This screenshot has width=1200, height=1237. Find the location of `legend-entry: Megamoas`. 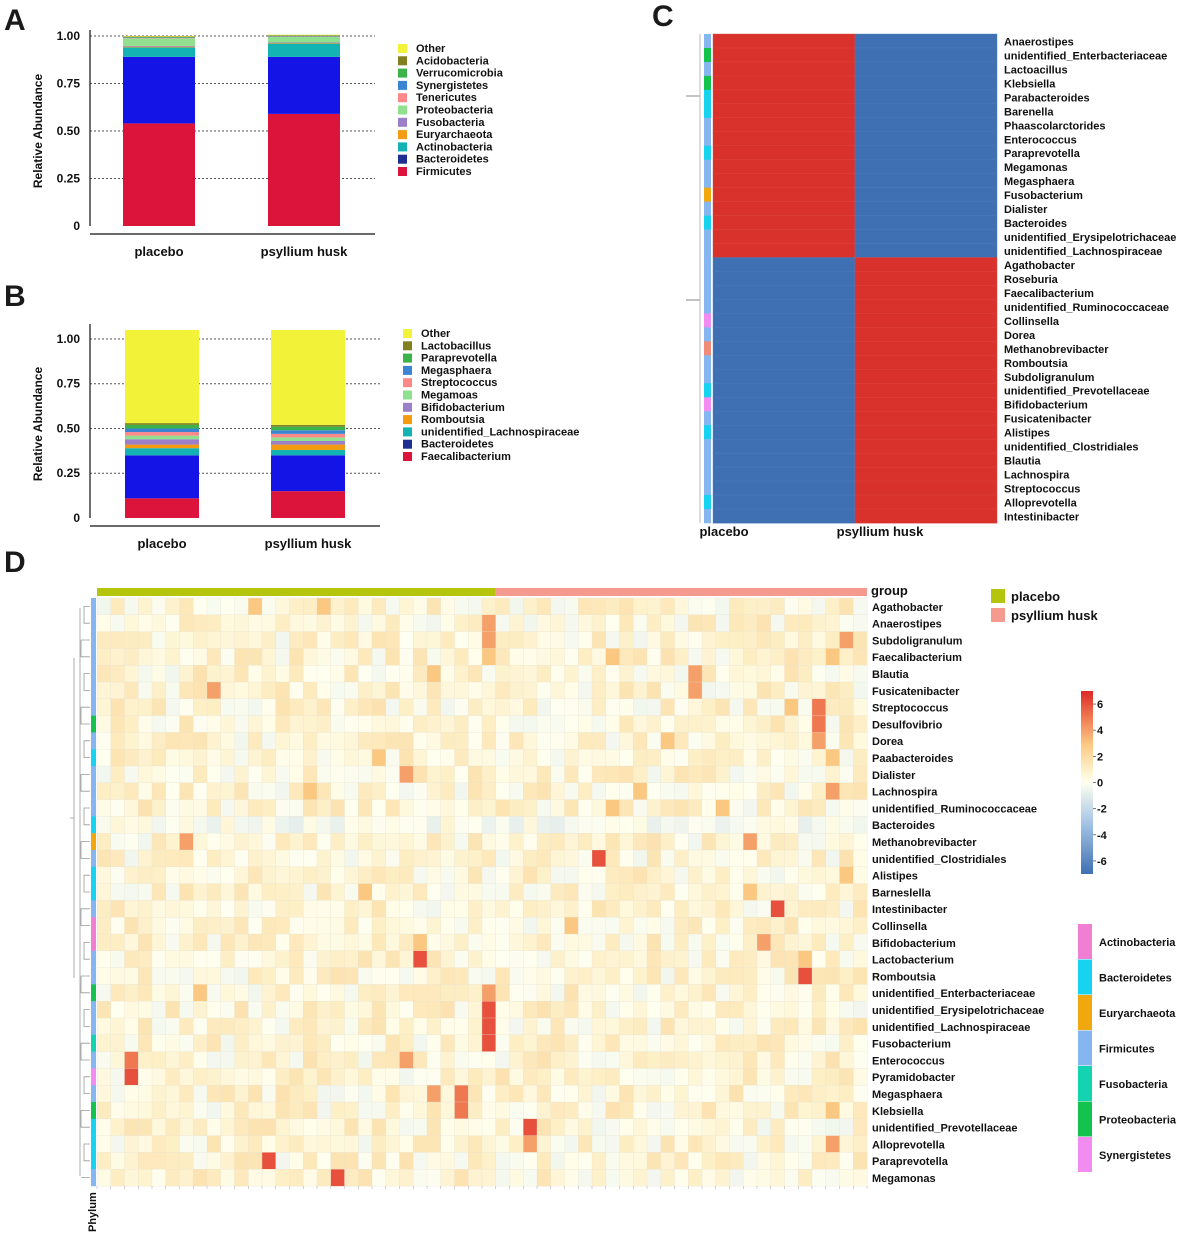

legend-entry: Megamoas is located at coordinates (449, 396).